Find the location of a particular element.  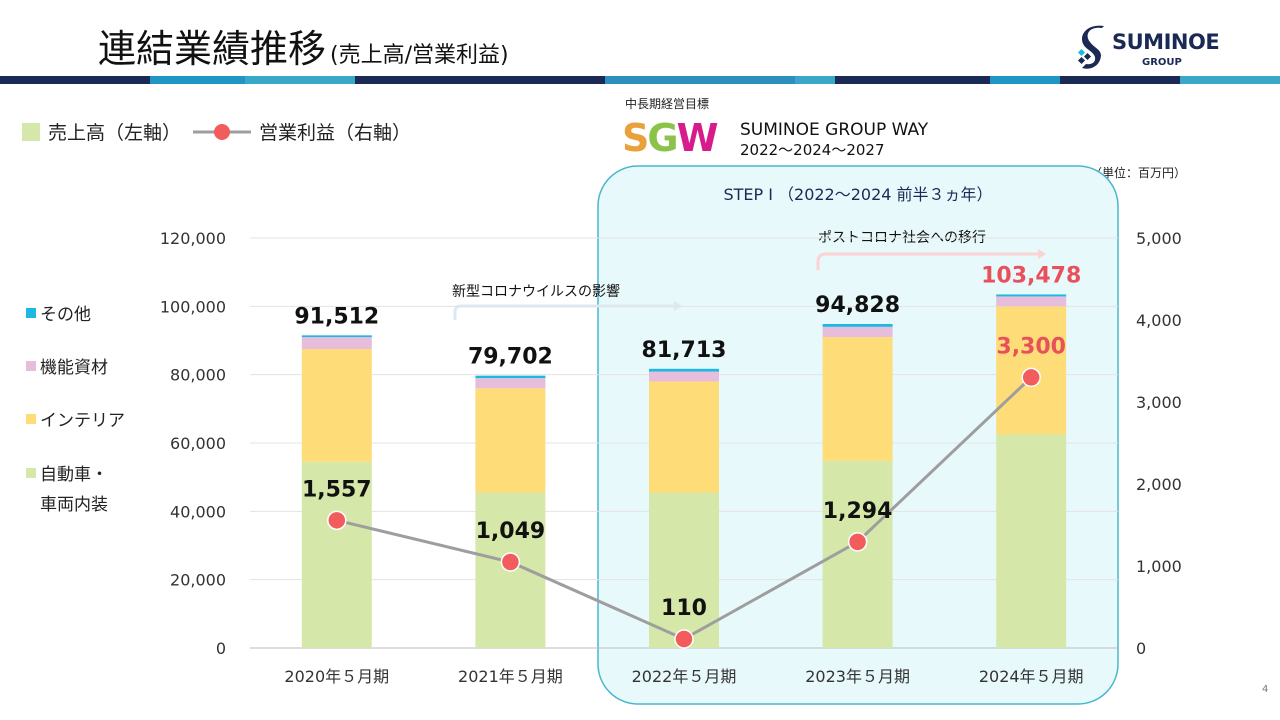

profit-label: 1,294 is located at coordinates (858, 511).